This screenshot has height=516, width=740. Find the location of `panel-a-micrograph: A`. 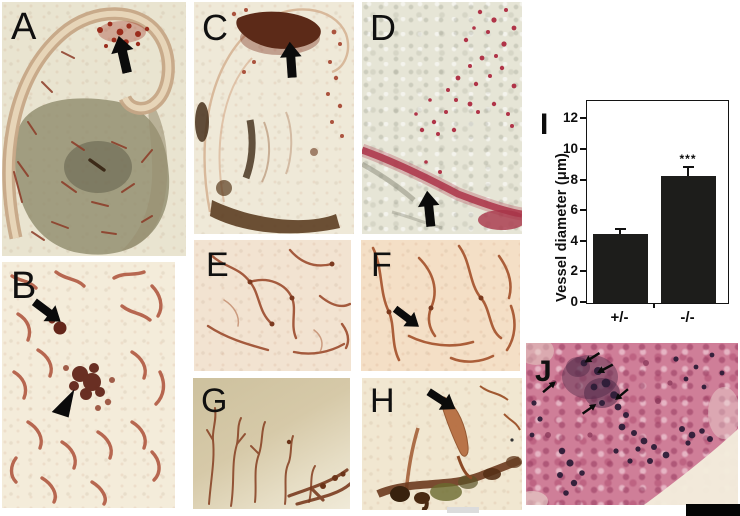

panel-a-micrograph: A is located at coordinates (94, 129).